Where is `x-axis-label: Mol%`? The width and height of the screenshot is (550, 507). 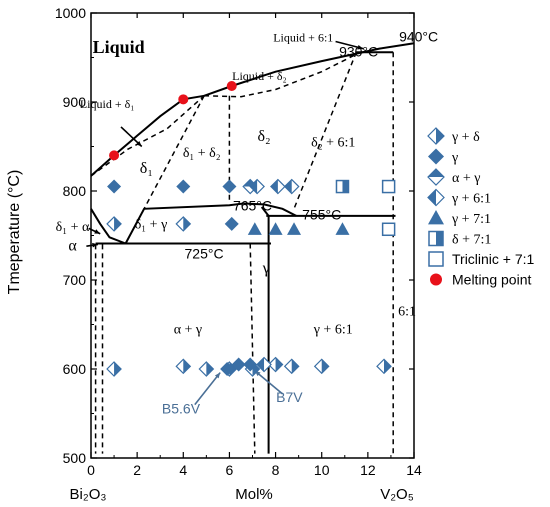
x-axis-label: Mol% is located at coordinates (254, 494).